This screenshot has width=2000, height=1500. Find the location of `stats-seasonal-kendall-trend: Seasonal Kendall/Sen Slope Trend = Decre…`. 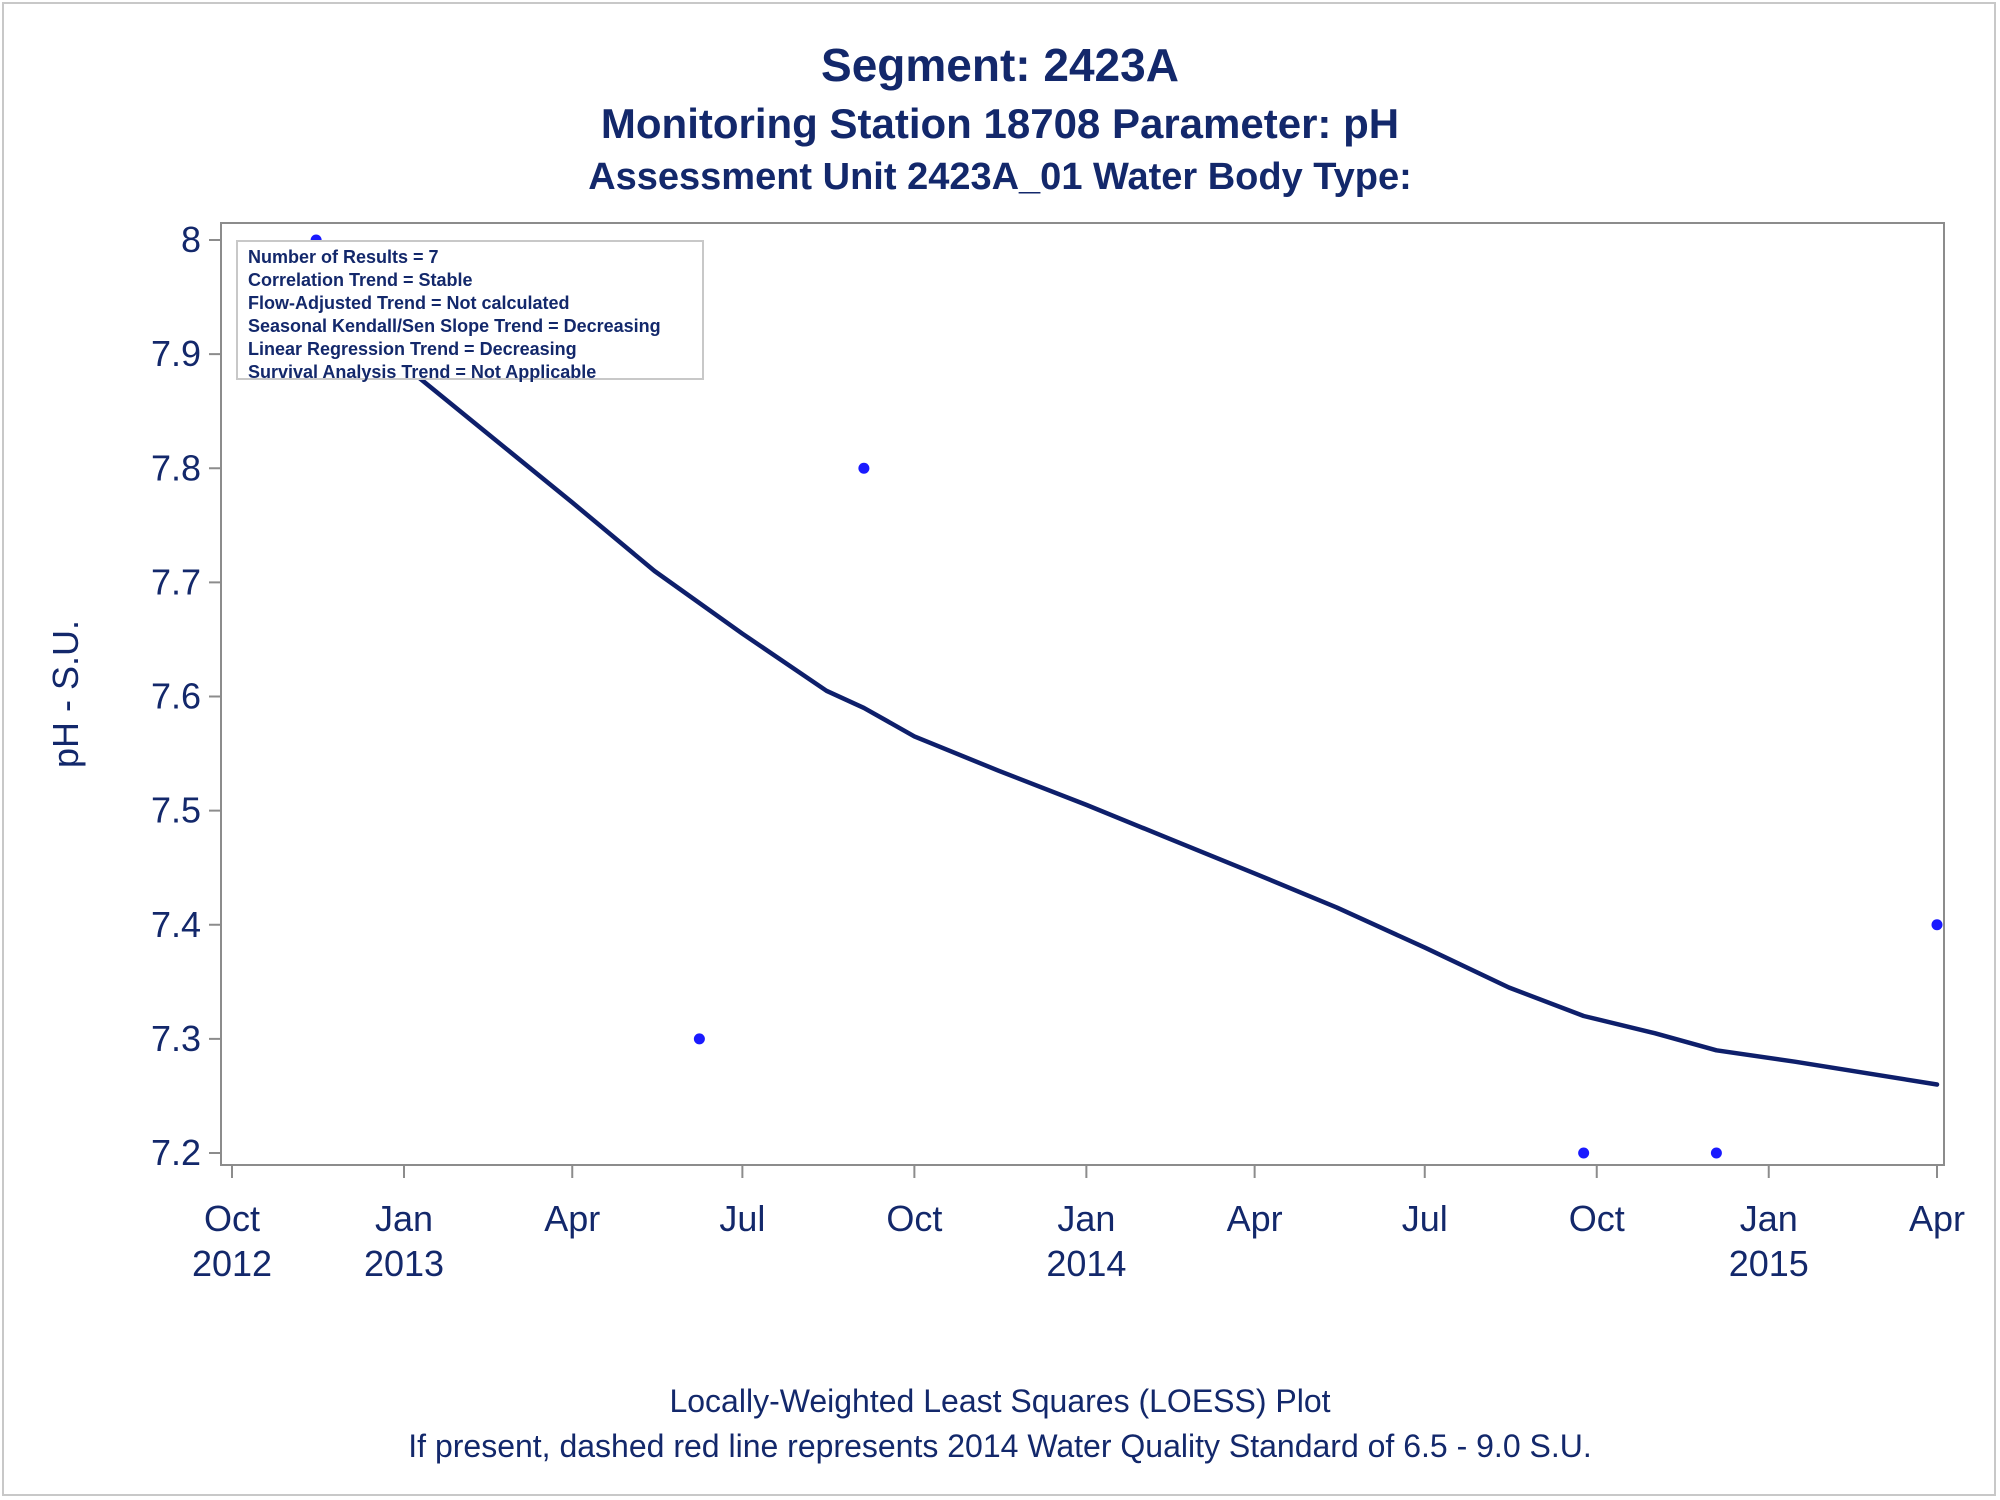

stats-seasonal-kendall-trend: Seasonal Kendall/Sen Slope Trend = Decre… is located at coordinates (454, 326).